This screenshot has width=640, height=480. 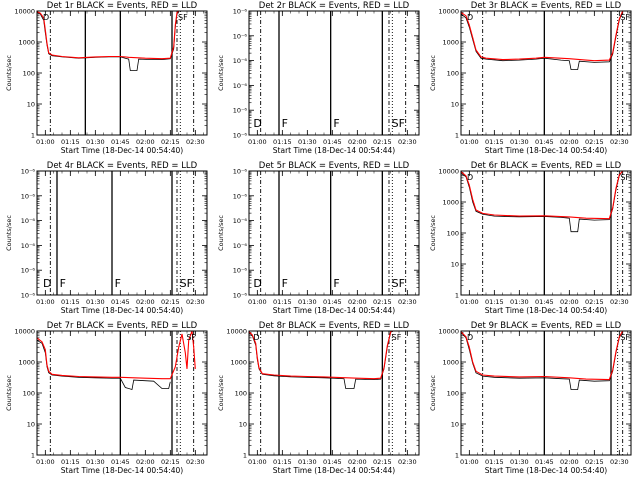 I want to click on chart-annotation: F, so click(x=336, y=283).